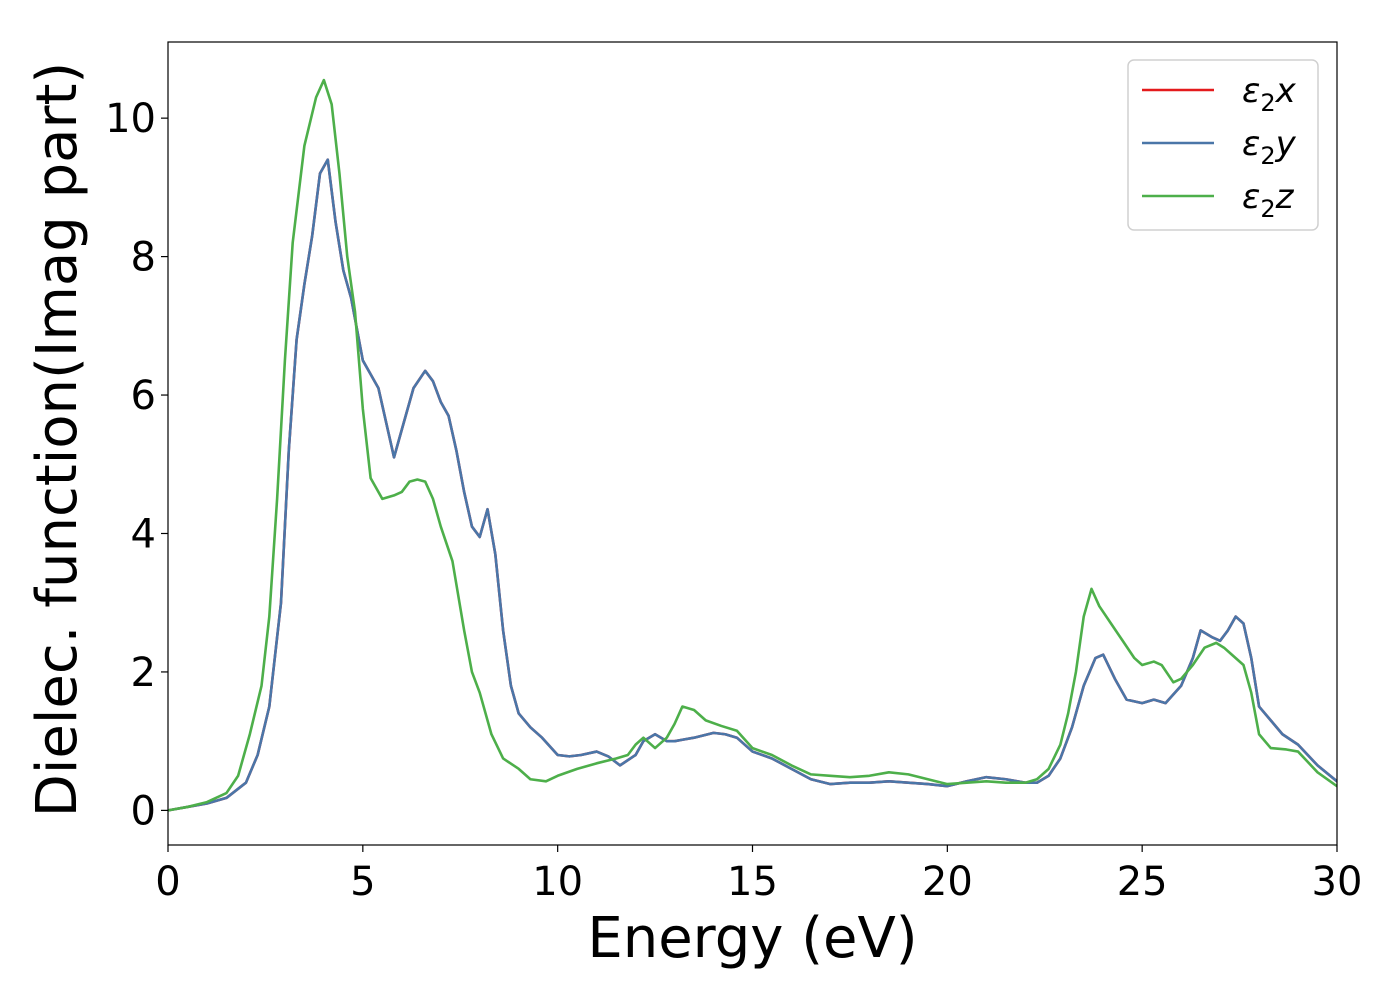  I want to click on y-axis-label: Dielec. function(Imag part), so click(57, 440).